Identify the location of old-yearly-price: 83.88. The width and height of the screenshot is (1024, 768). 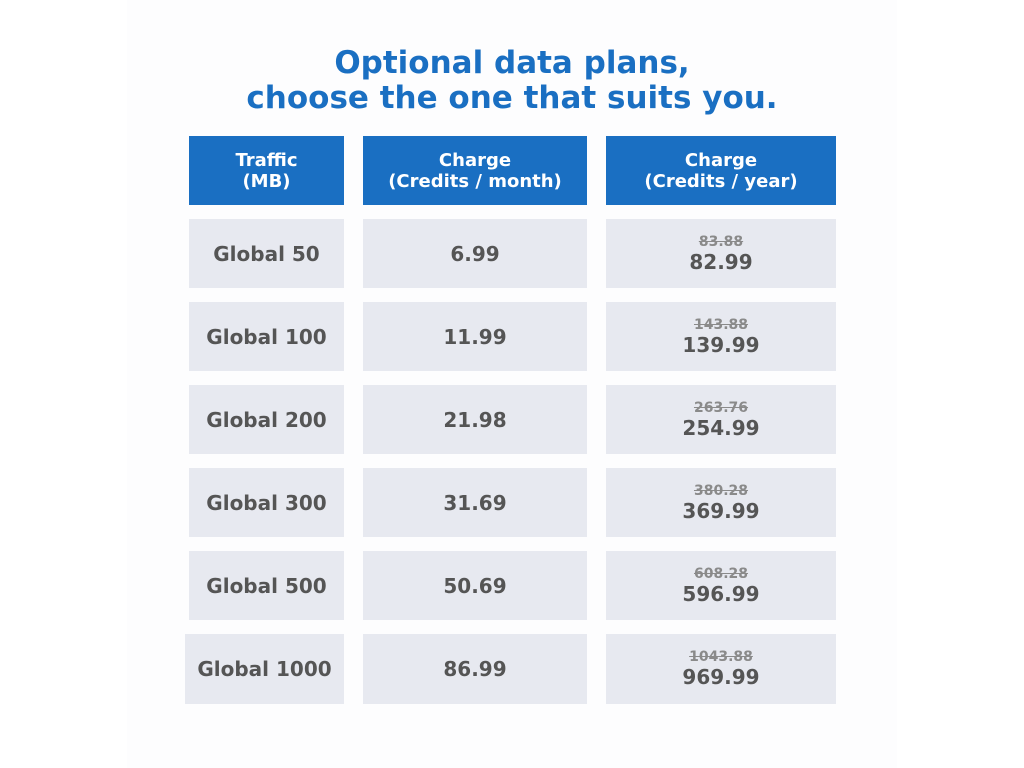
(721, 241).